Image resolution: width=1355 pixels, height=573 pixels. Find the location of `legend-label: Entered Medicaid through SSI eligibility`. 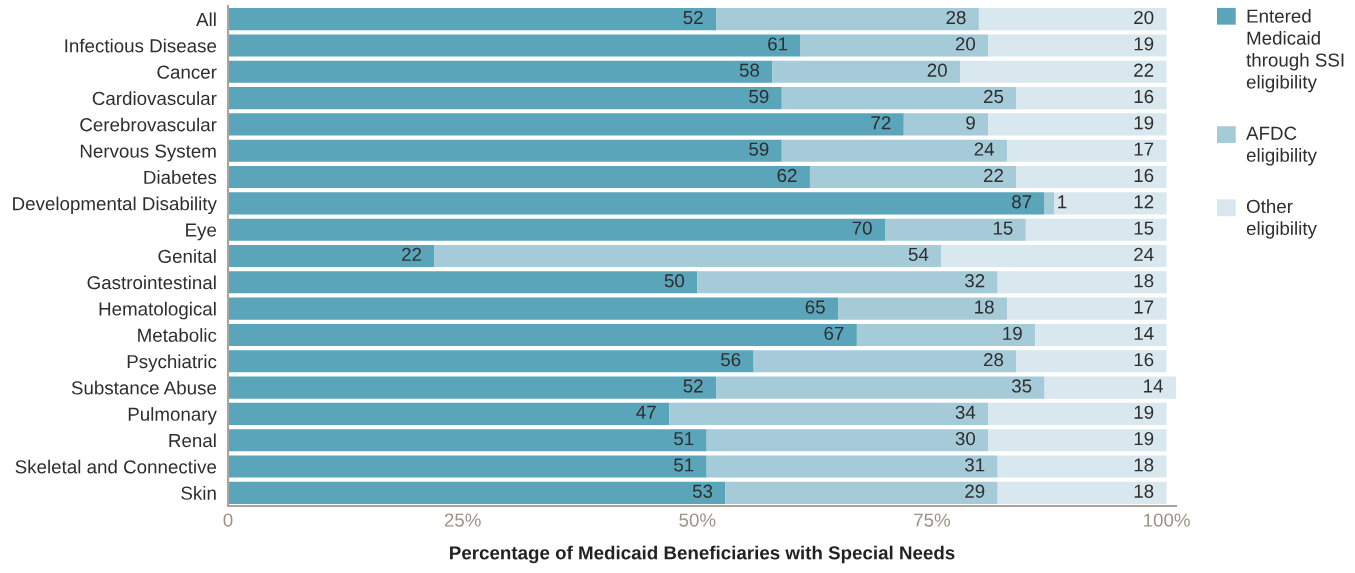

legend-label: Entered Medicaid through SSI eligibility is located at coordinates (1295, 51).